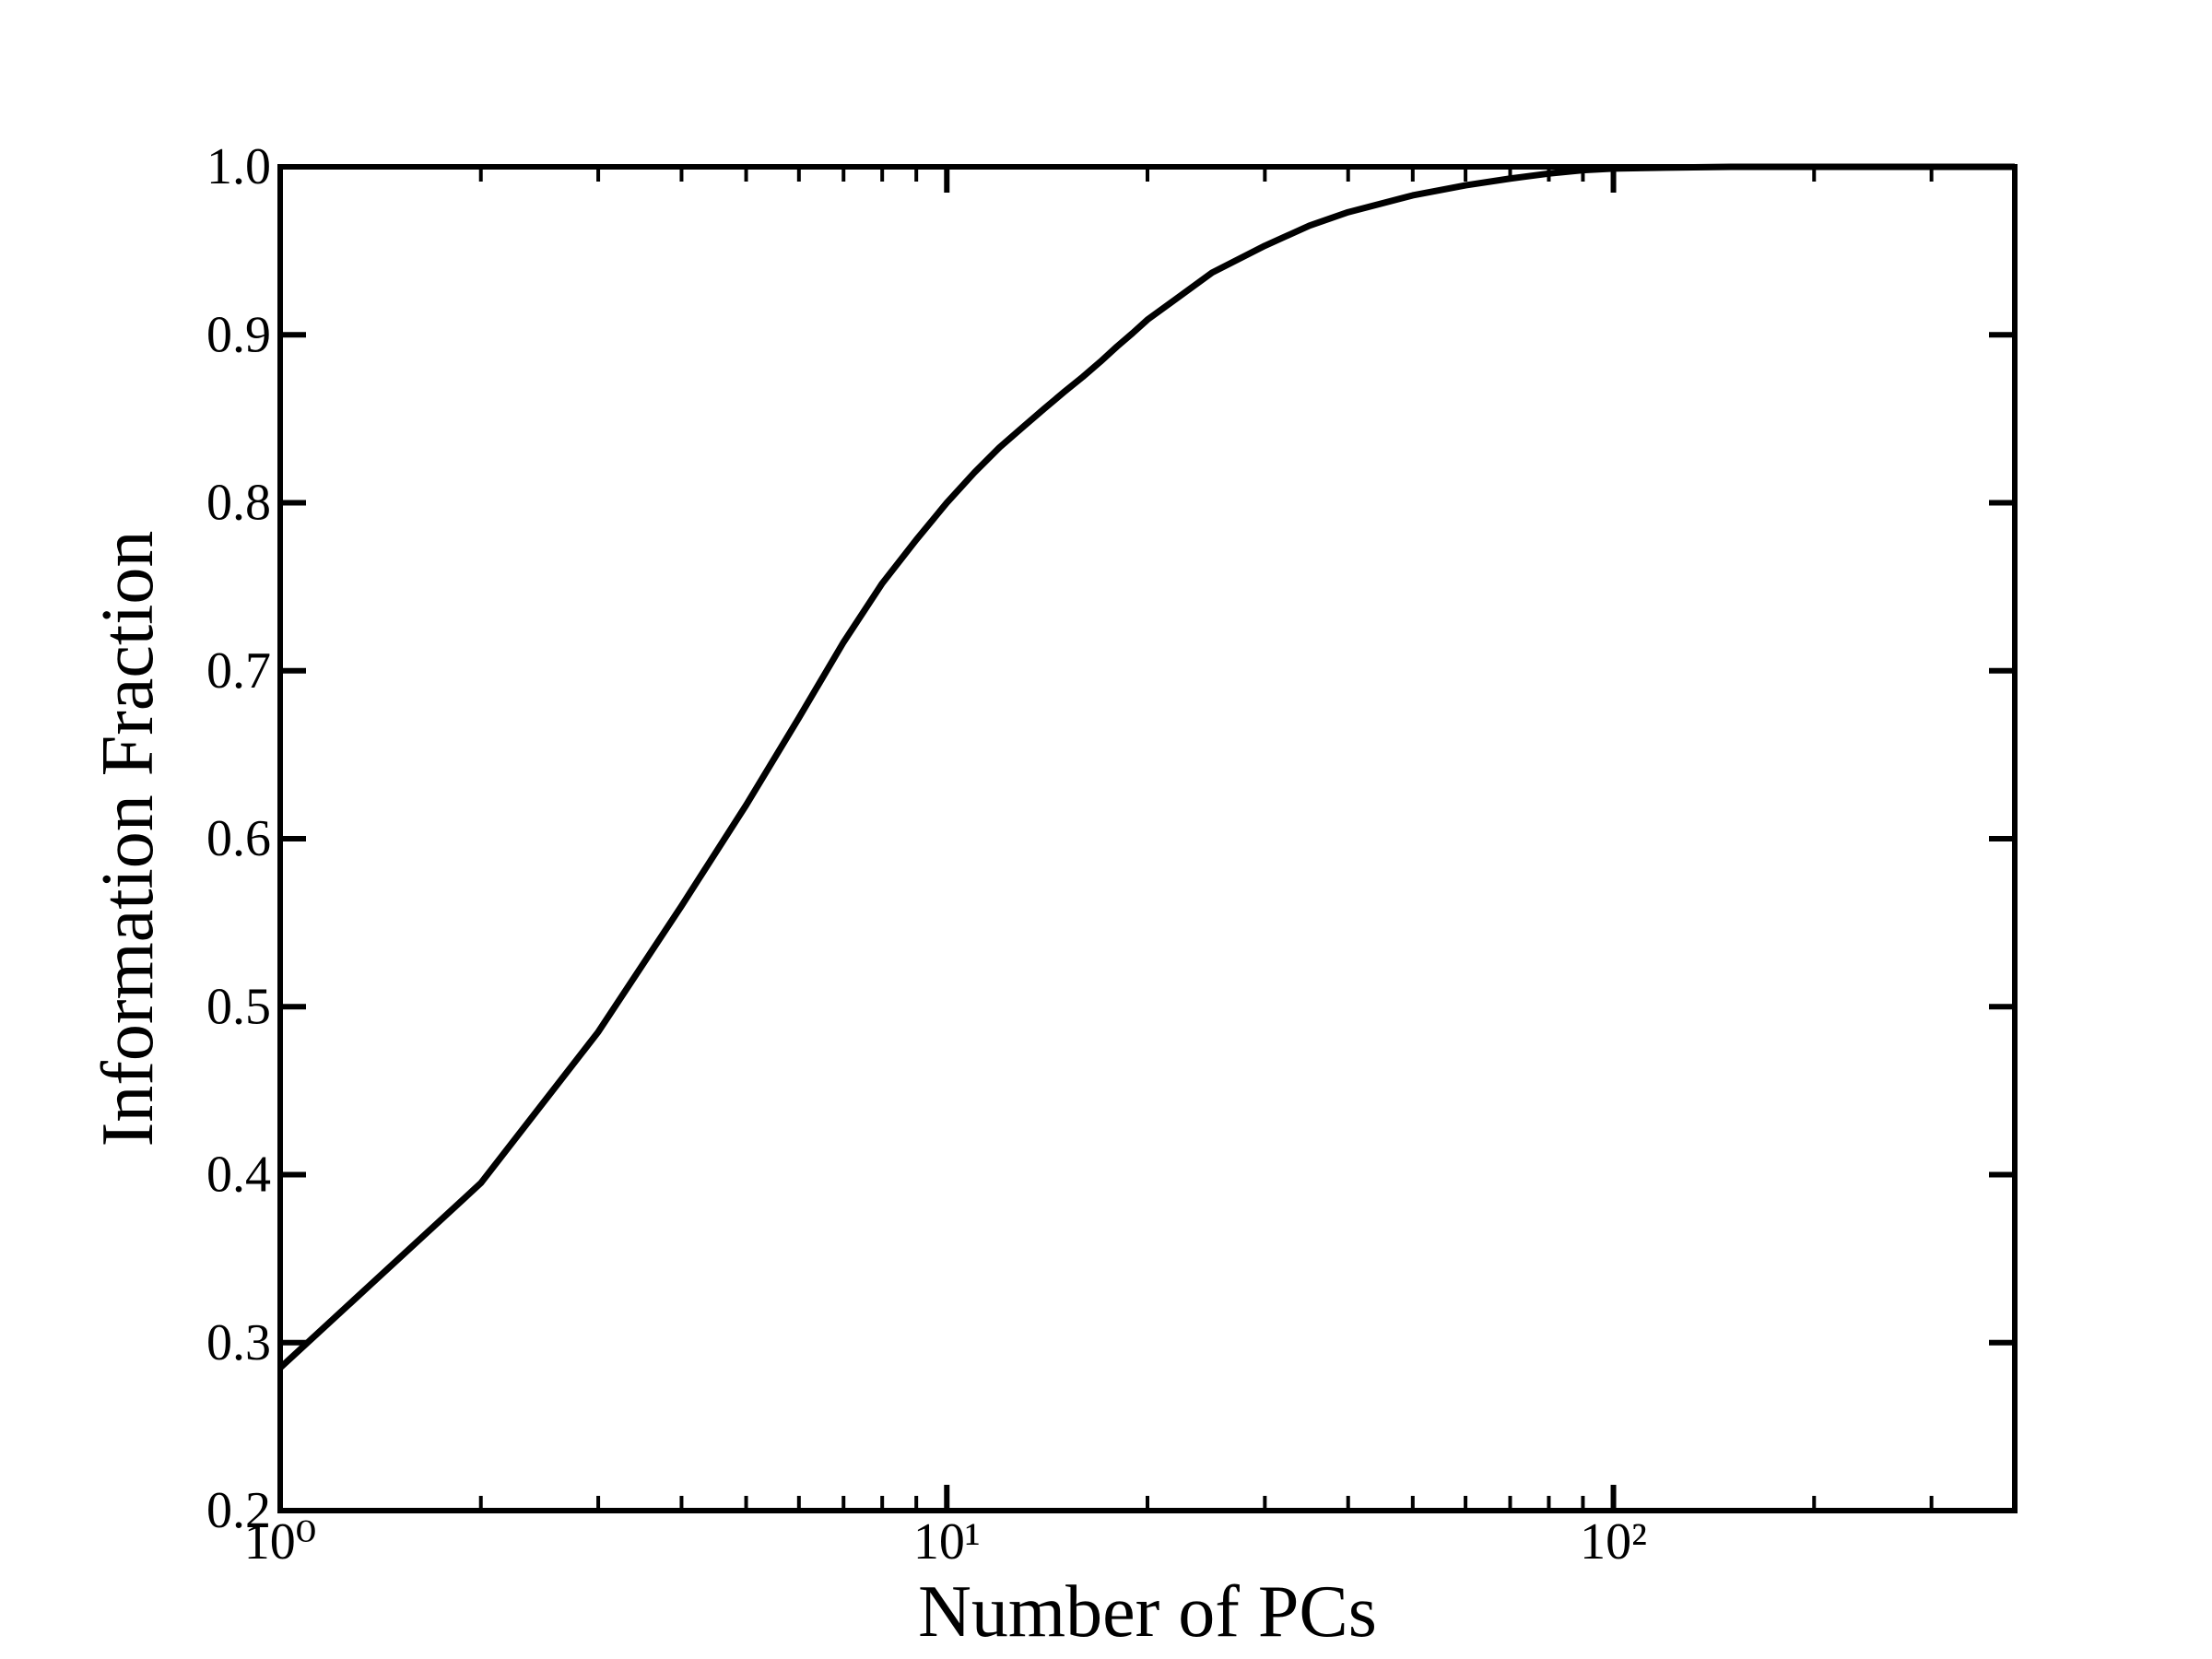 The image size is (2212, 1659). Describe the element at coordinates (238, 1510) in the screenshot. I see `y-tick-label: 0.2` at that location.